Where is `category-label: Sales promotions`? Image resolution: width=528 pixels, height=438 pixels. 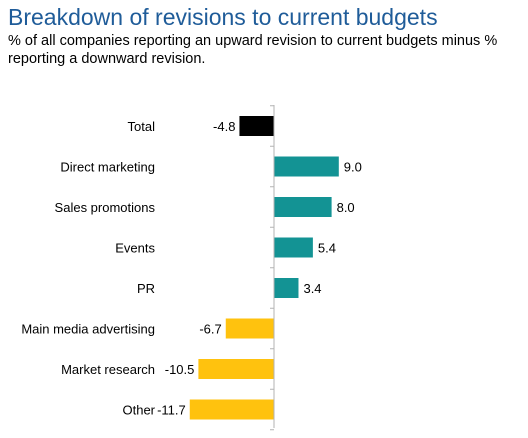 category-label: Sales promotions is located at coordinates (105, 207).